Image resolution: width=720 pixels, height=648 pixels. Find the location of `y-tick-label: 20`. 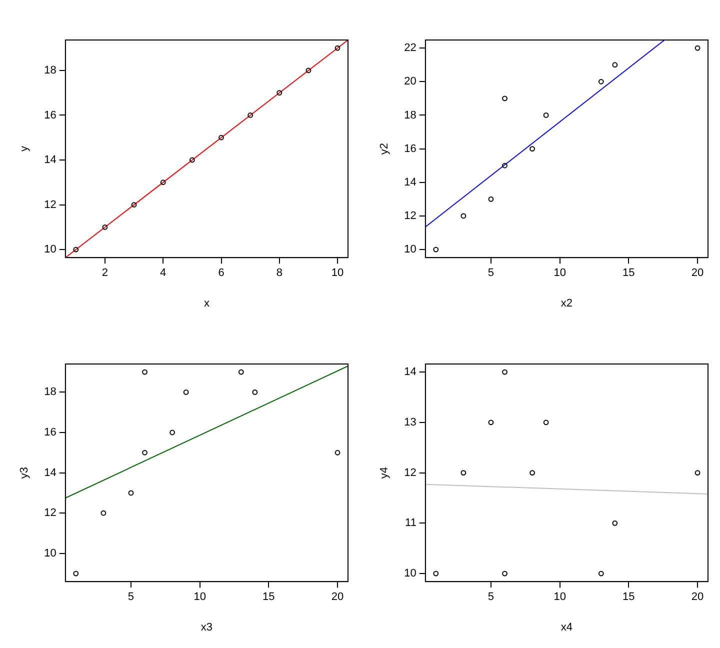

y-tick-label: 20 is located at coordinates (410, 82).